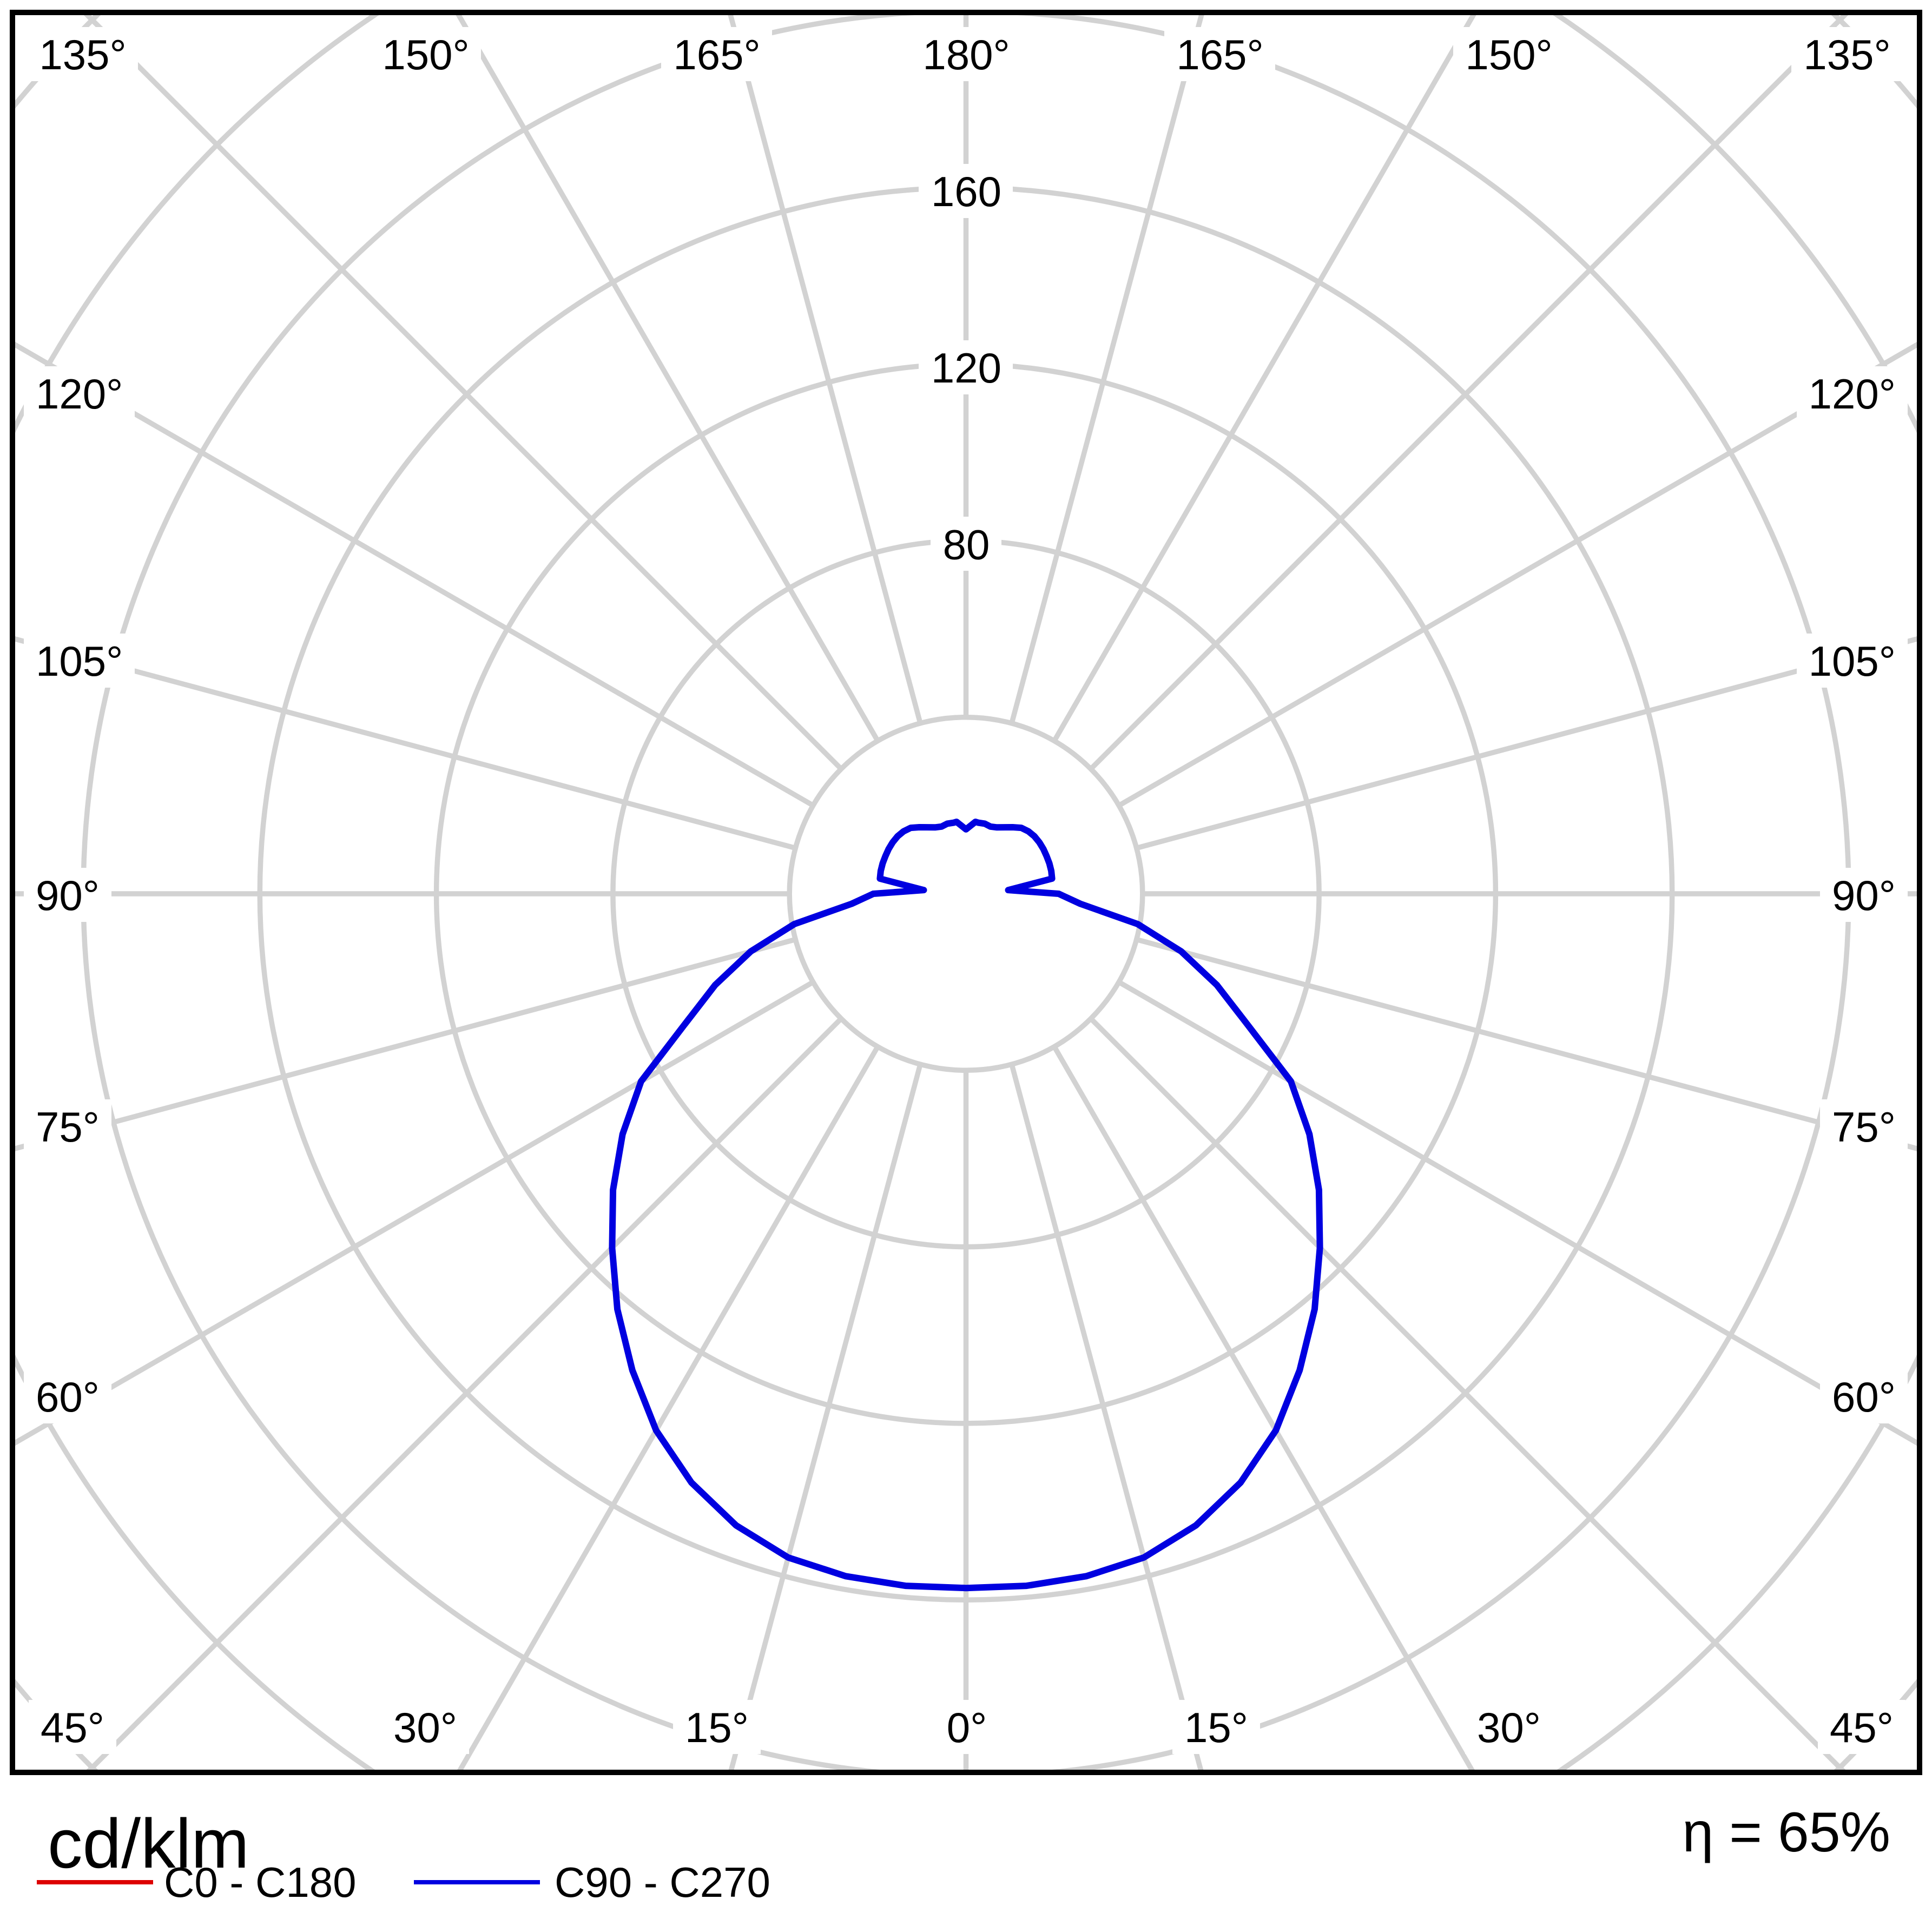  What do you see at coordinates (260, 1882) in the screenshot?
I see `svg-text: C0 - C180` at bounding box center [260, 1882].